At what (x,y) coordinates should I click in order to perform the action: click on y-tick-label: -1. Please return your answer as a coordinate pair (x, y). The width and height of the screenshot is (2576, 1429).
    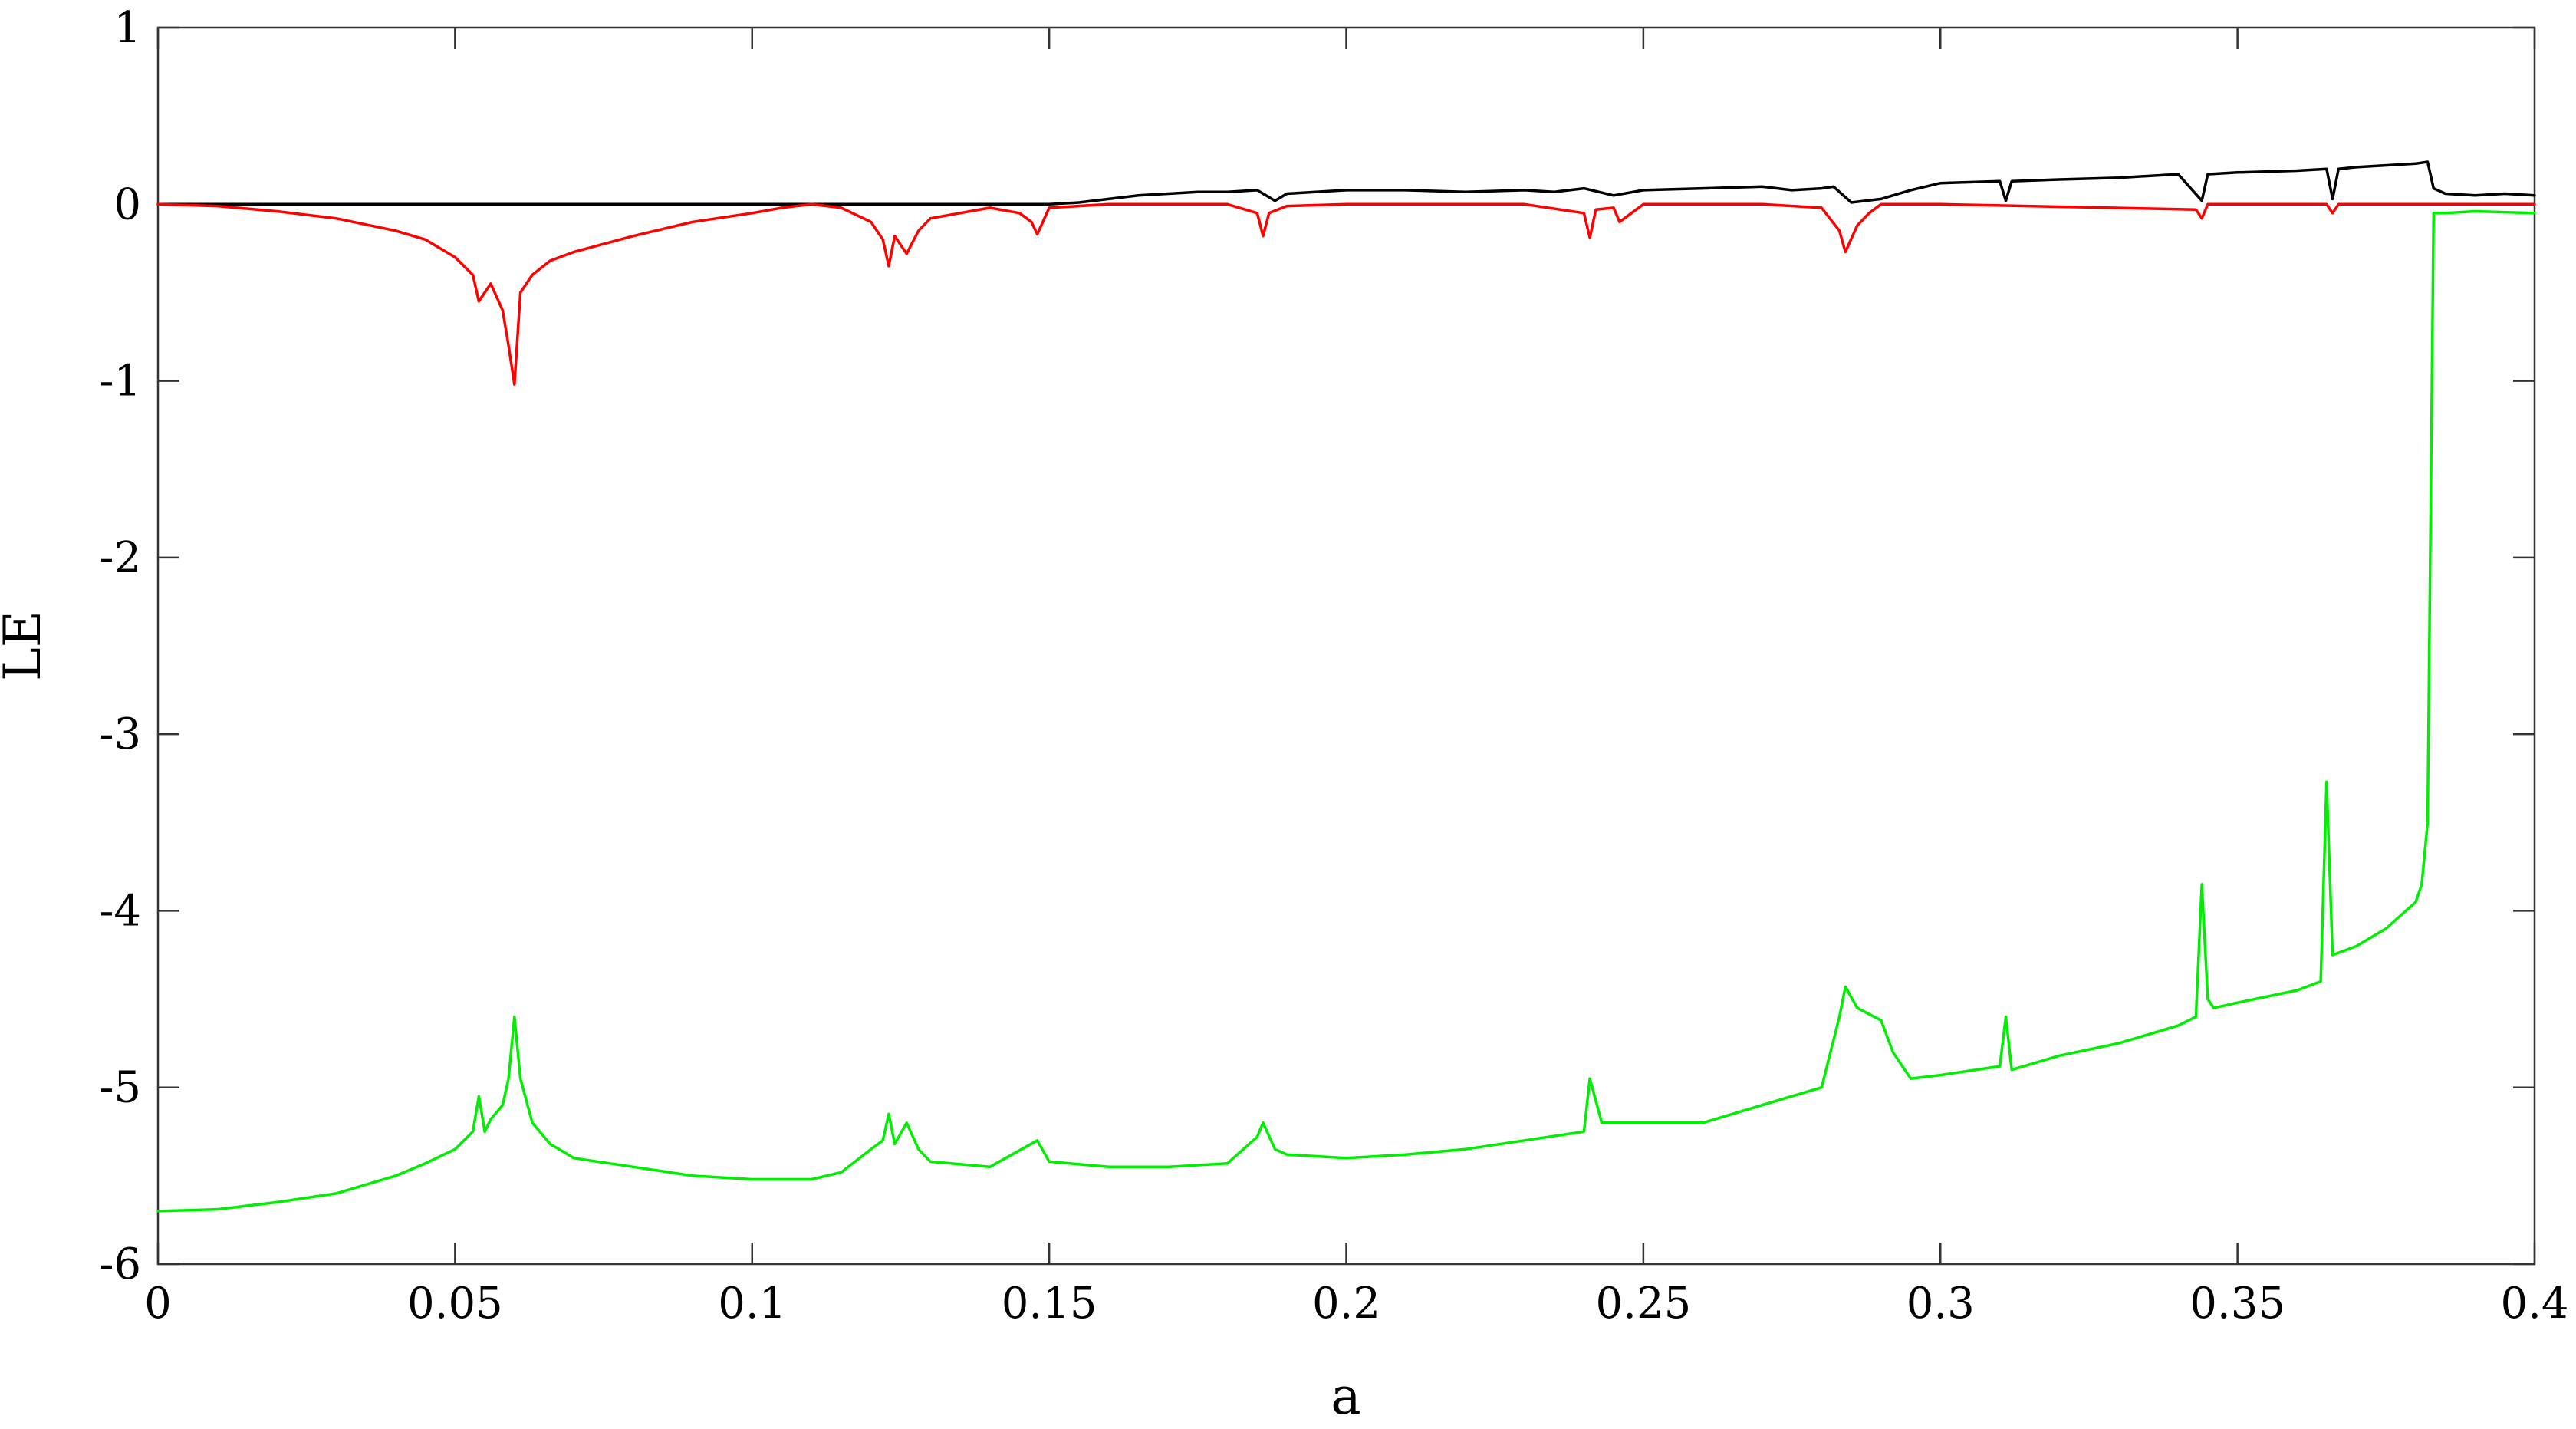
    Looking at the image, I should click on (120, 382).